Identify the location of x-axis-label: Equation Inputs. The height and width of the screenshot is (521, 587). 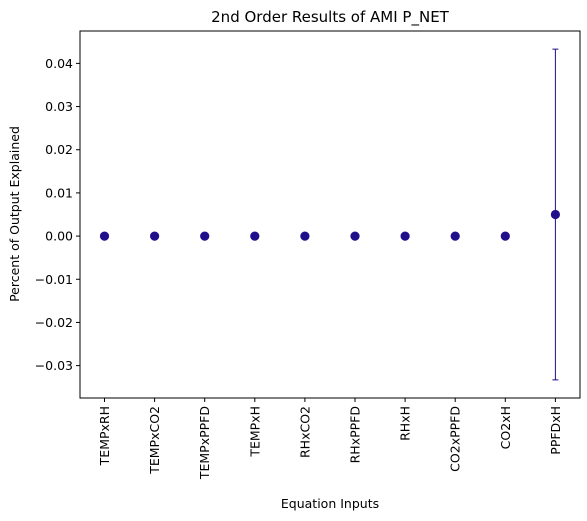
(330, 503).